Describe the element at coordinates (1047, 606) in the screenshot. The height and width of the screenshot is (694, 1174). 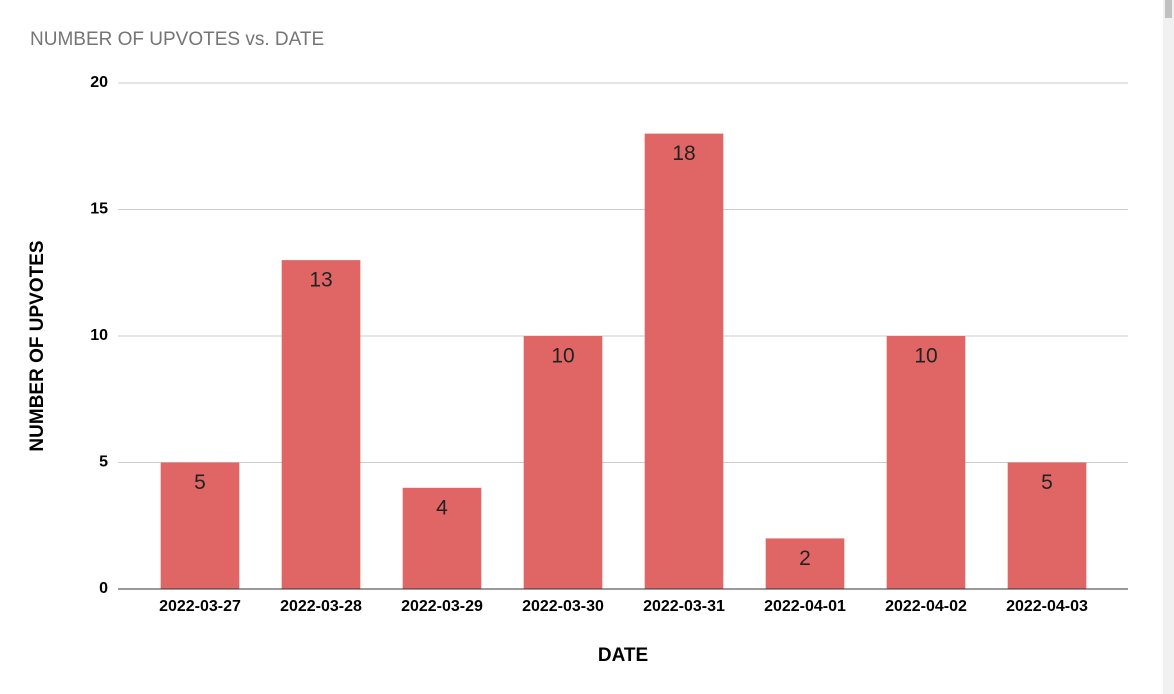
I see `x-tick-label: 2022-04-03` at that location.